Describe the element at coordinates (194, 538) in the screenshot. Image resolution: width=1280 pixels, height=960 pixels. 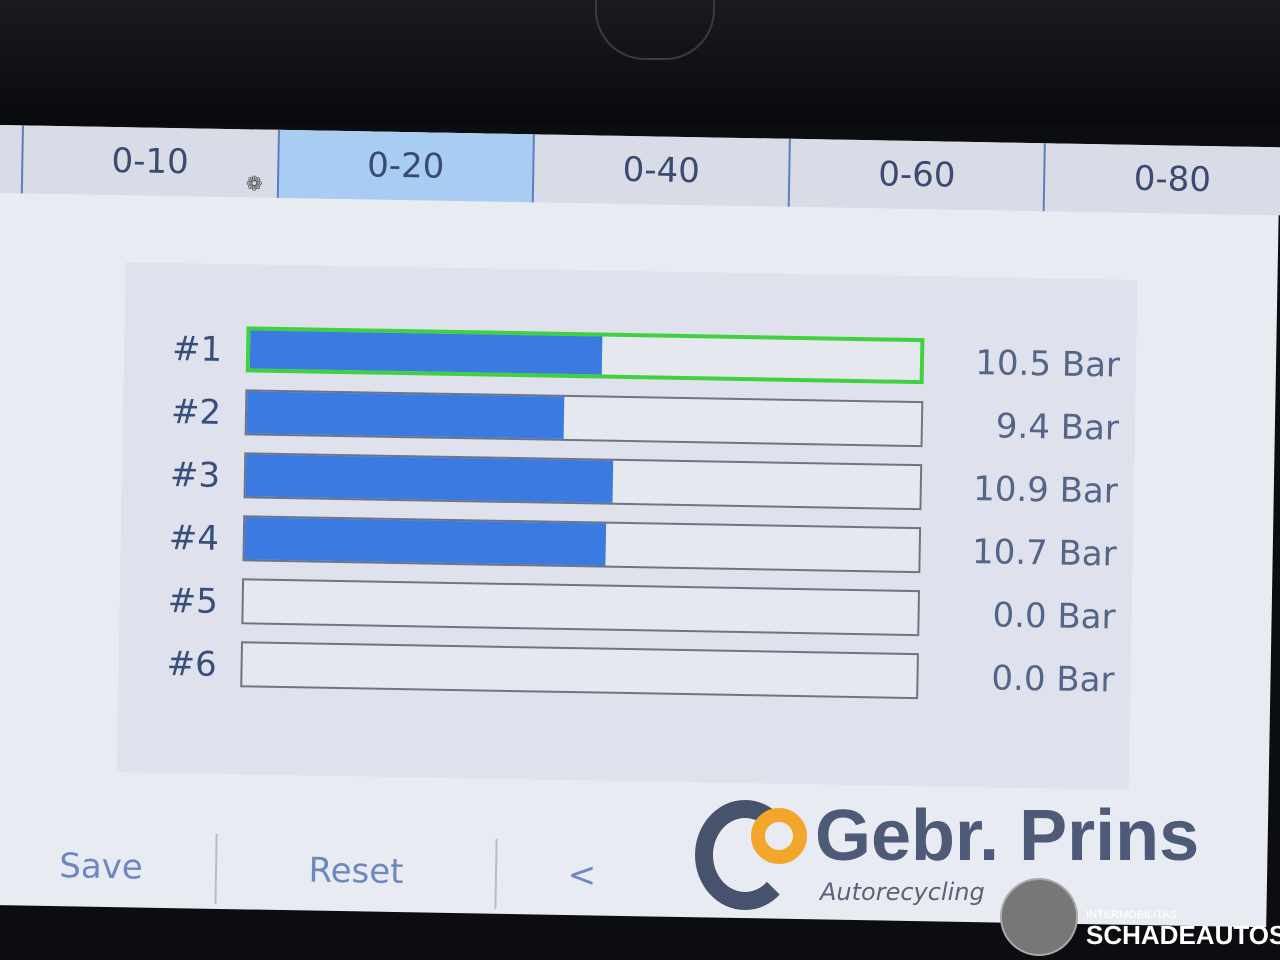
I see `cylinder-label: #4` at that location.